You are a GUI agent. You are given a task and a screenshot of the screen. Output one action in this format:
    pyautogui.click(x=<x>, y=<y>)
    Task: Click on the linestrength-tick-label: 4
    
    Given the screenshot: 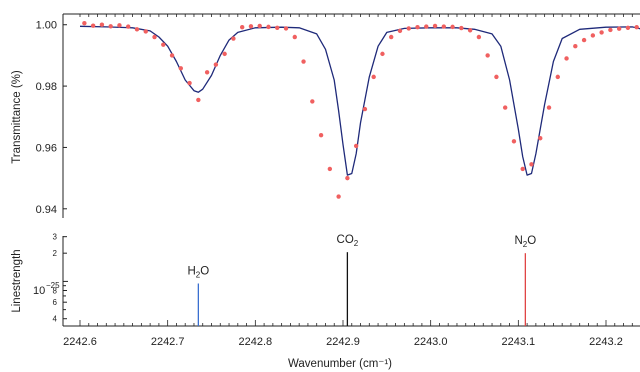 What is the action you would take?
    pyautogui.click(x=55, y=319)
    